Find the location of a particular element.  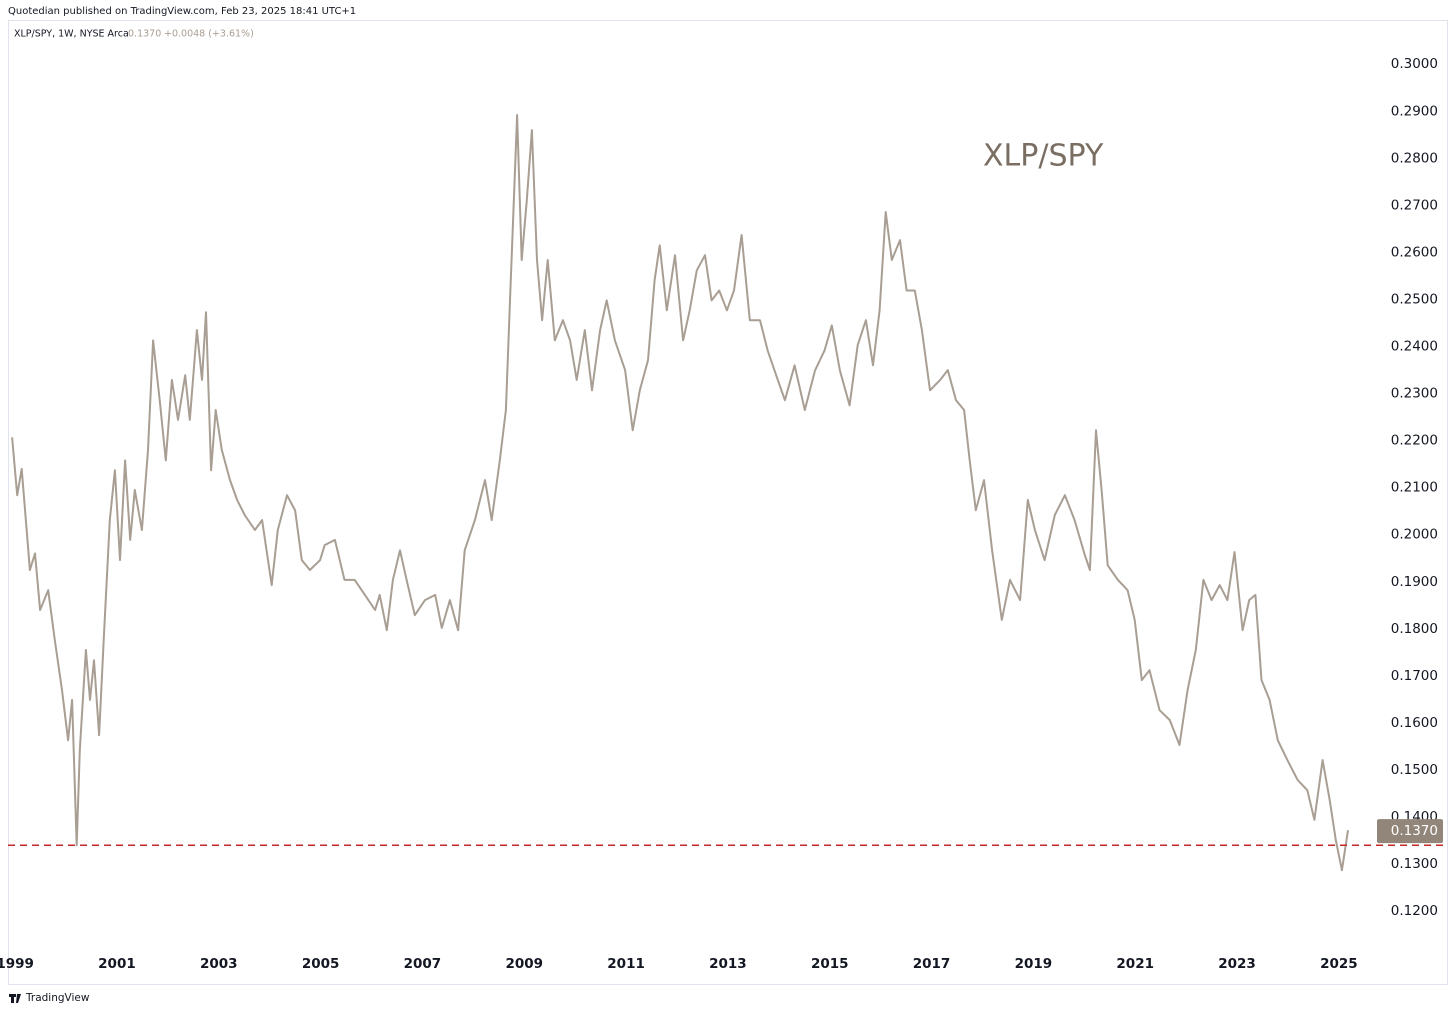

x-tick-label: 2013 is located at coordinates (728, 964).